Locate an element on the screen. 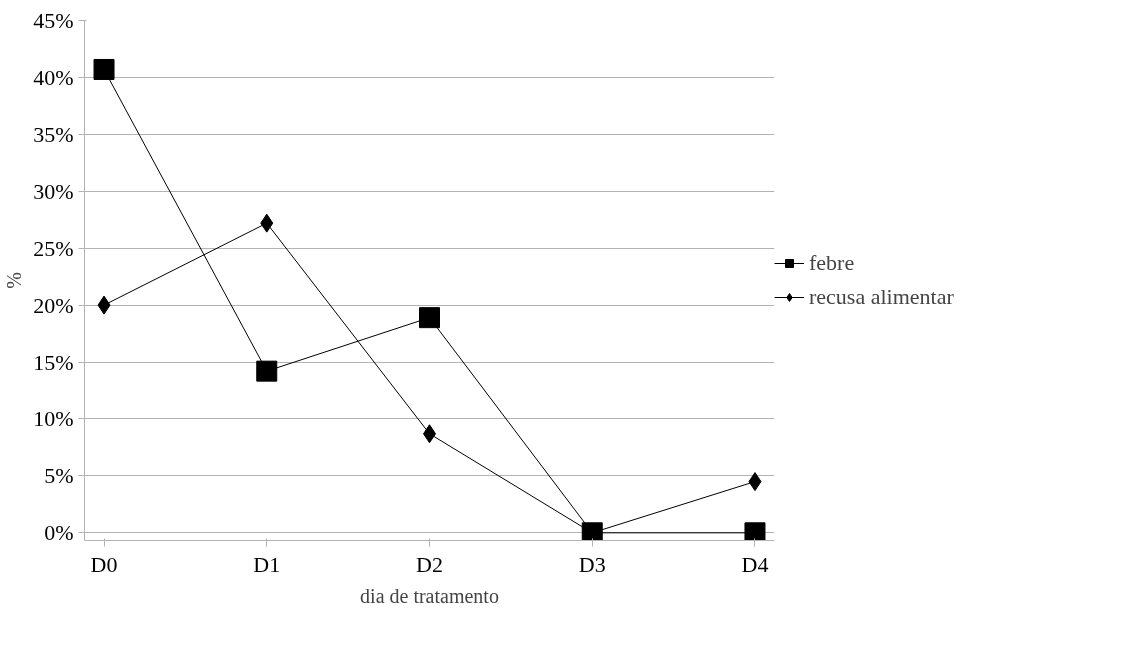  x-tick-label: D4 is located at coordinates (755, 564).